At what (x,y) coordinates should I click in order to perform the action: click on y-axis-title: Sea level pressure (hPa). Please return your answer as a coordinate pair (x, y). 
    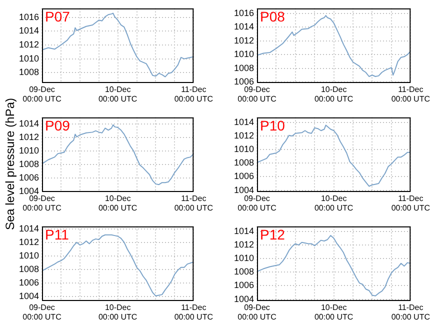
    Looking at the image, I should click on (10, 164).